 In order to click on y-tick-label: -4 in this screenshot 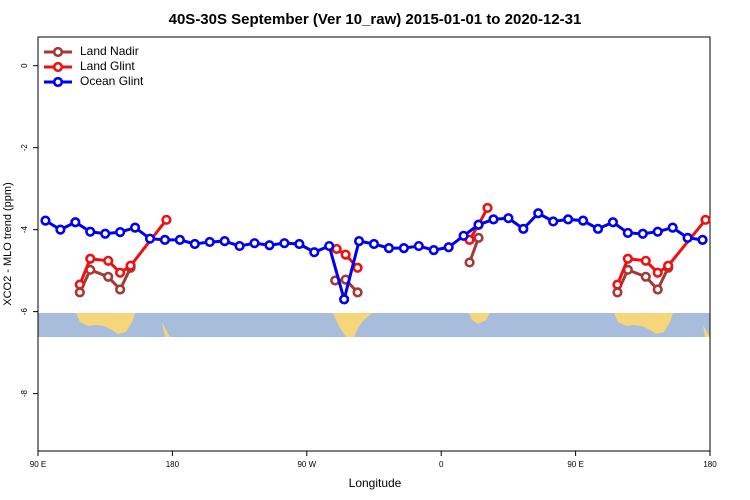, I will do `click(24, 230)`.